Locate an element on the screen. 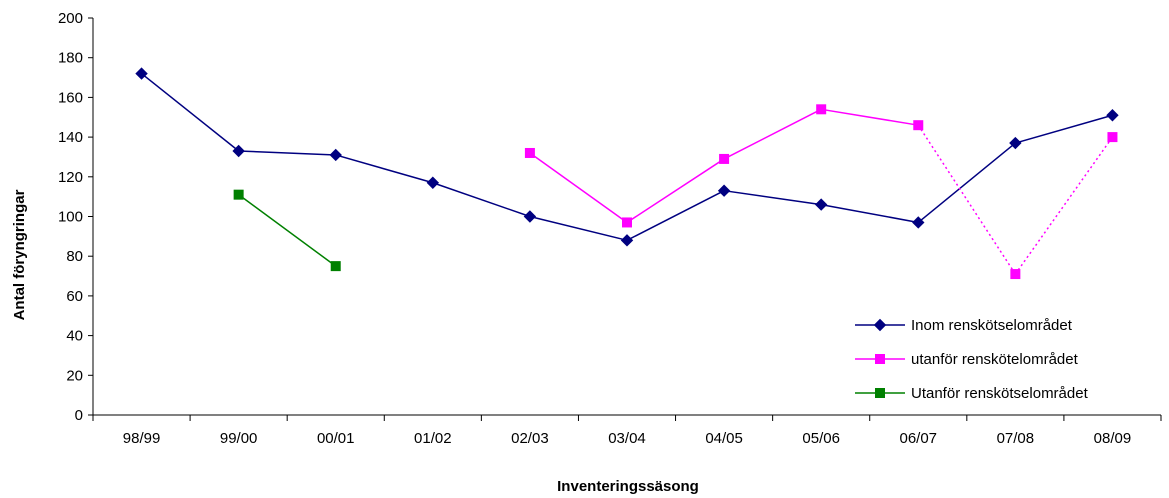 This screenshot has height=498, width=1169. y-tick-label: 0 is located at coordinates (79, 415).